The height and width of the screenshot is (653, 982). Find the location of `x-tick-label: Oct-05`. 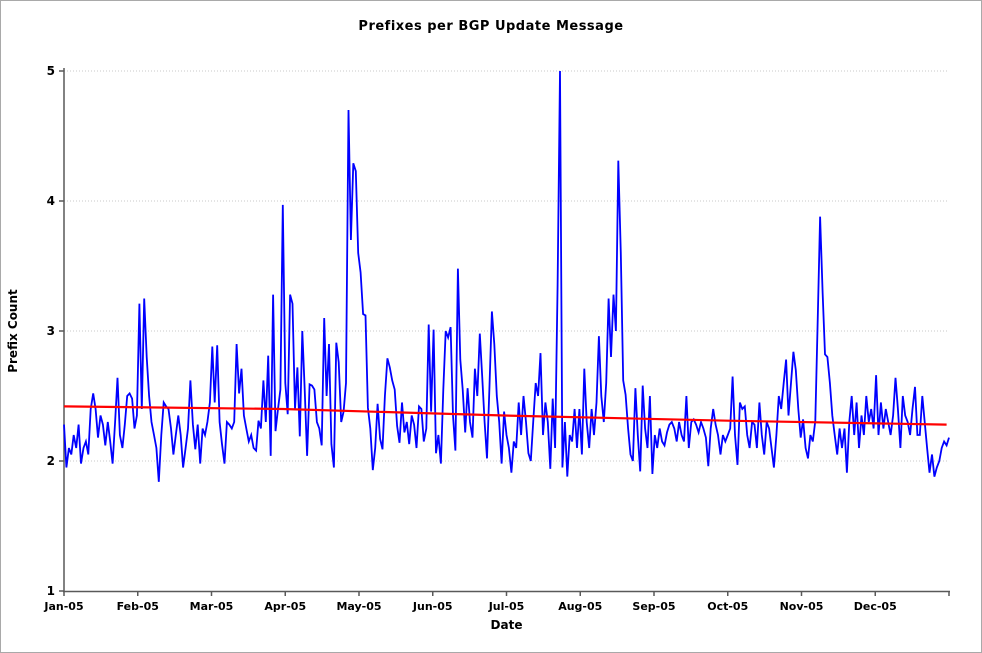

x-tick-label: Oct-05 is located at coordinates (727, 606).